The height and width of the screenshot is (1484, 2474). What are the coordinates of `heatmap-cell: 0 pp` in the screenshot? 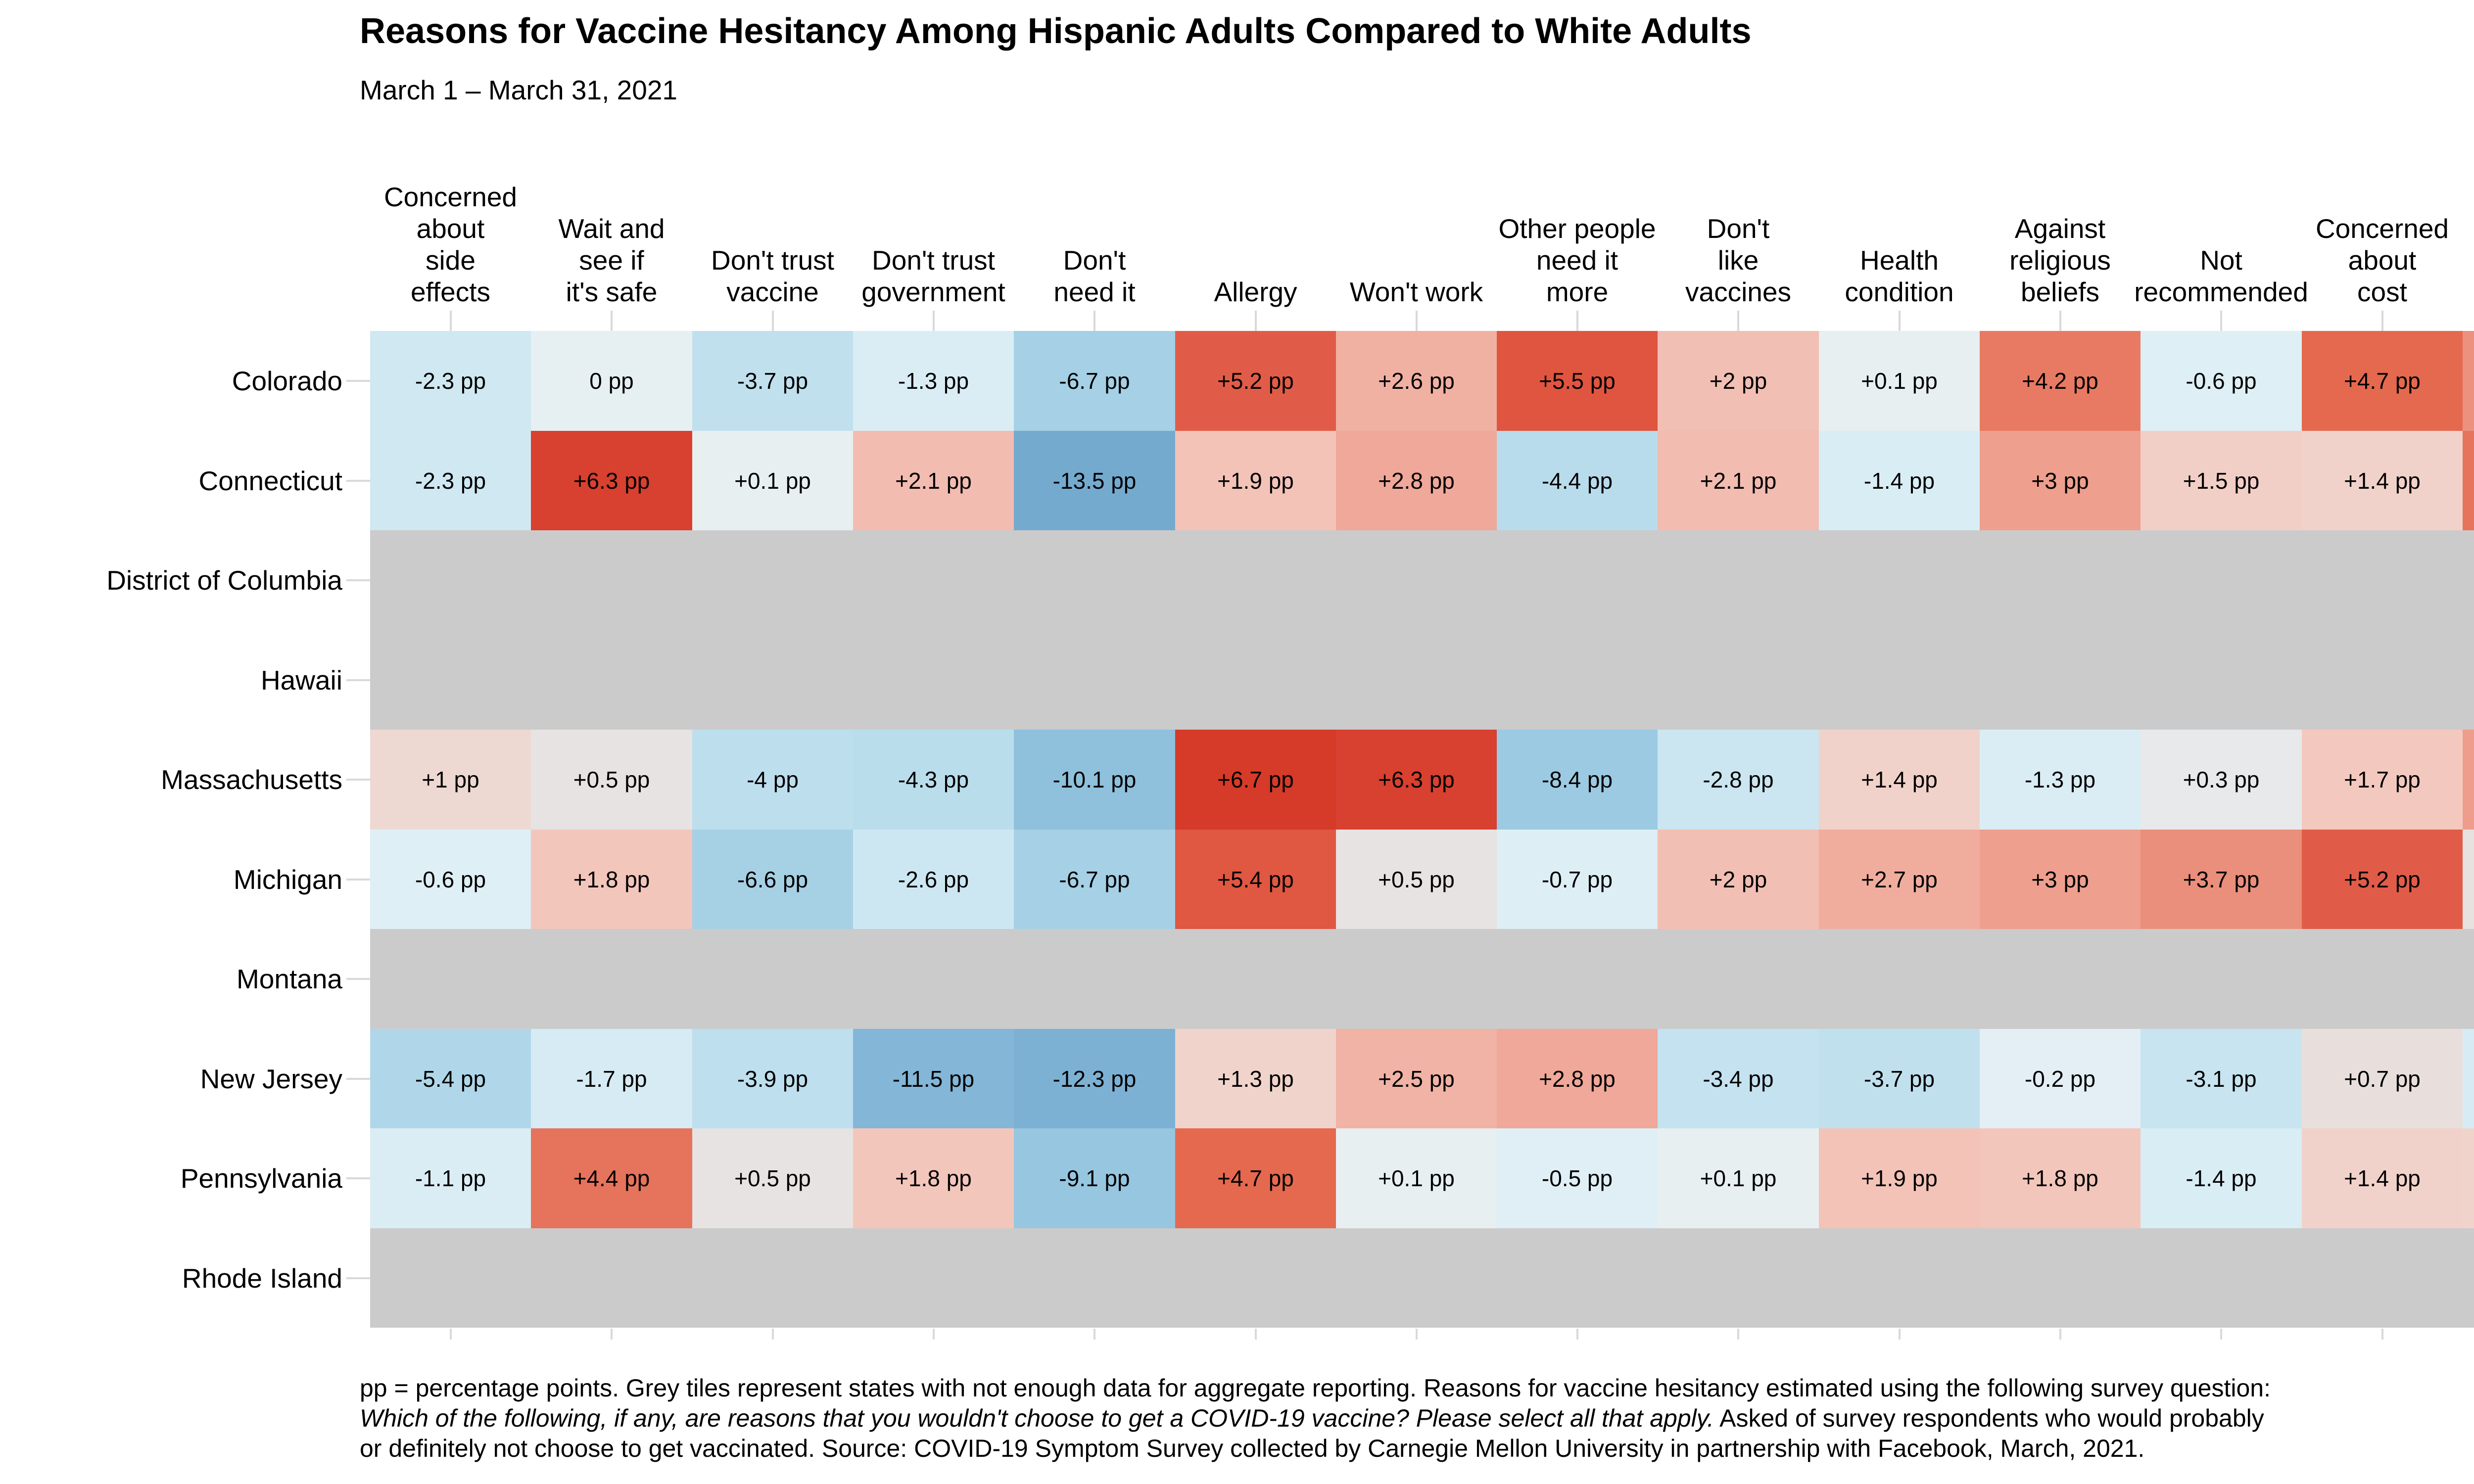 It's located at (611, 381).